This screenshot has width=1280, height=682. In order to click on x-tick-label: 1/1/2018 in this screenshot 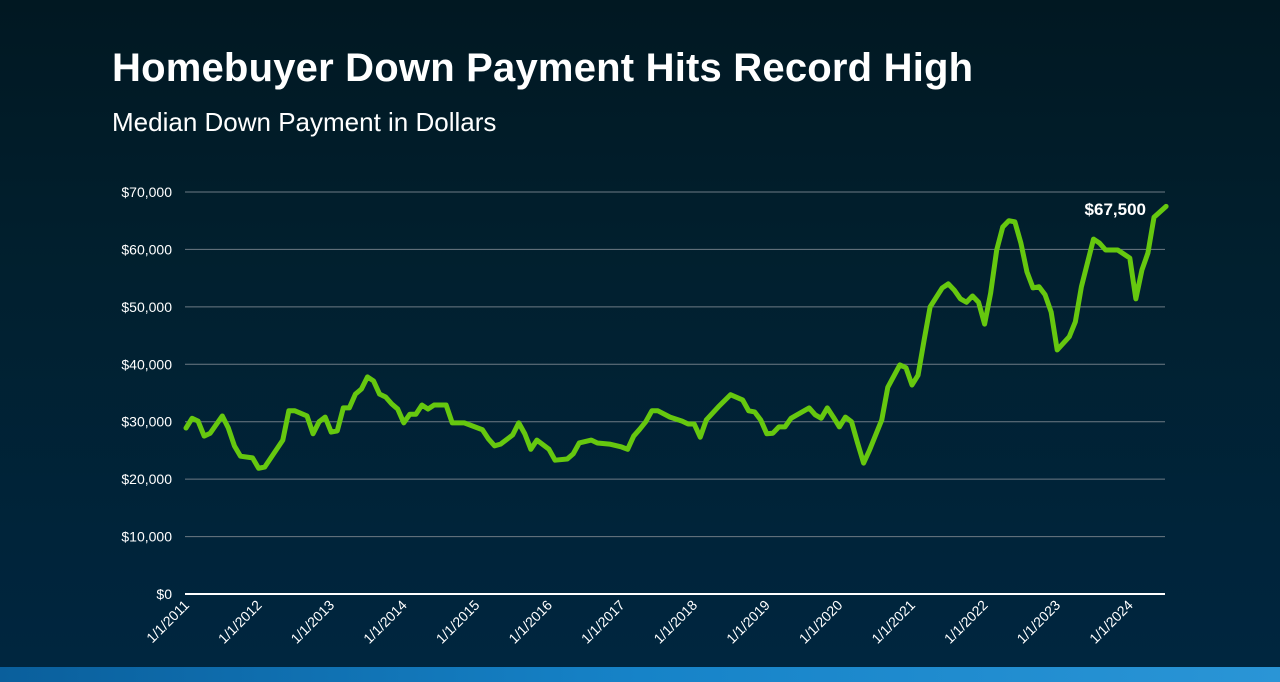, I will do `click(675, 622)`.